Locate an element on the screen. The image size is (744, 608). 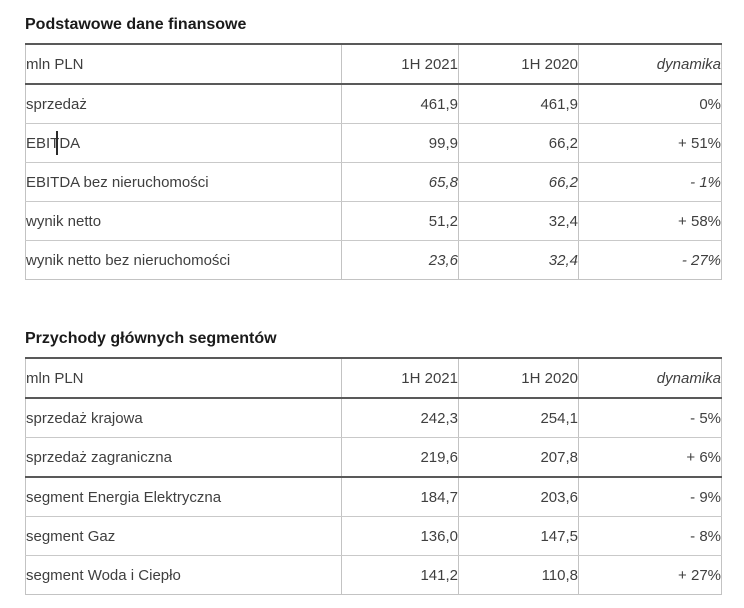
table-row-segment-woda-i-cieplo: segment Woda i Ciepło 141,2 110,8 + 27% is located at coordinates (374, 575).